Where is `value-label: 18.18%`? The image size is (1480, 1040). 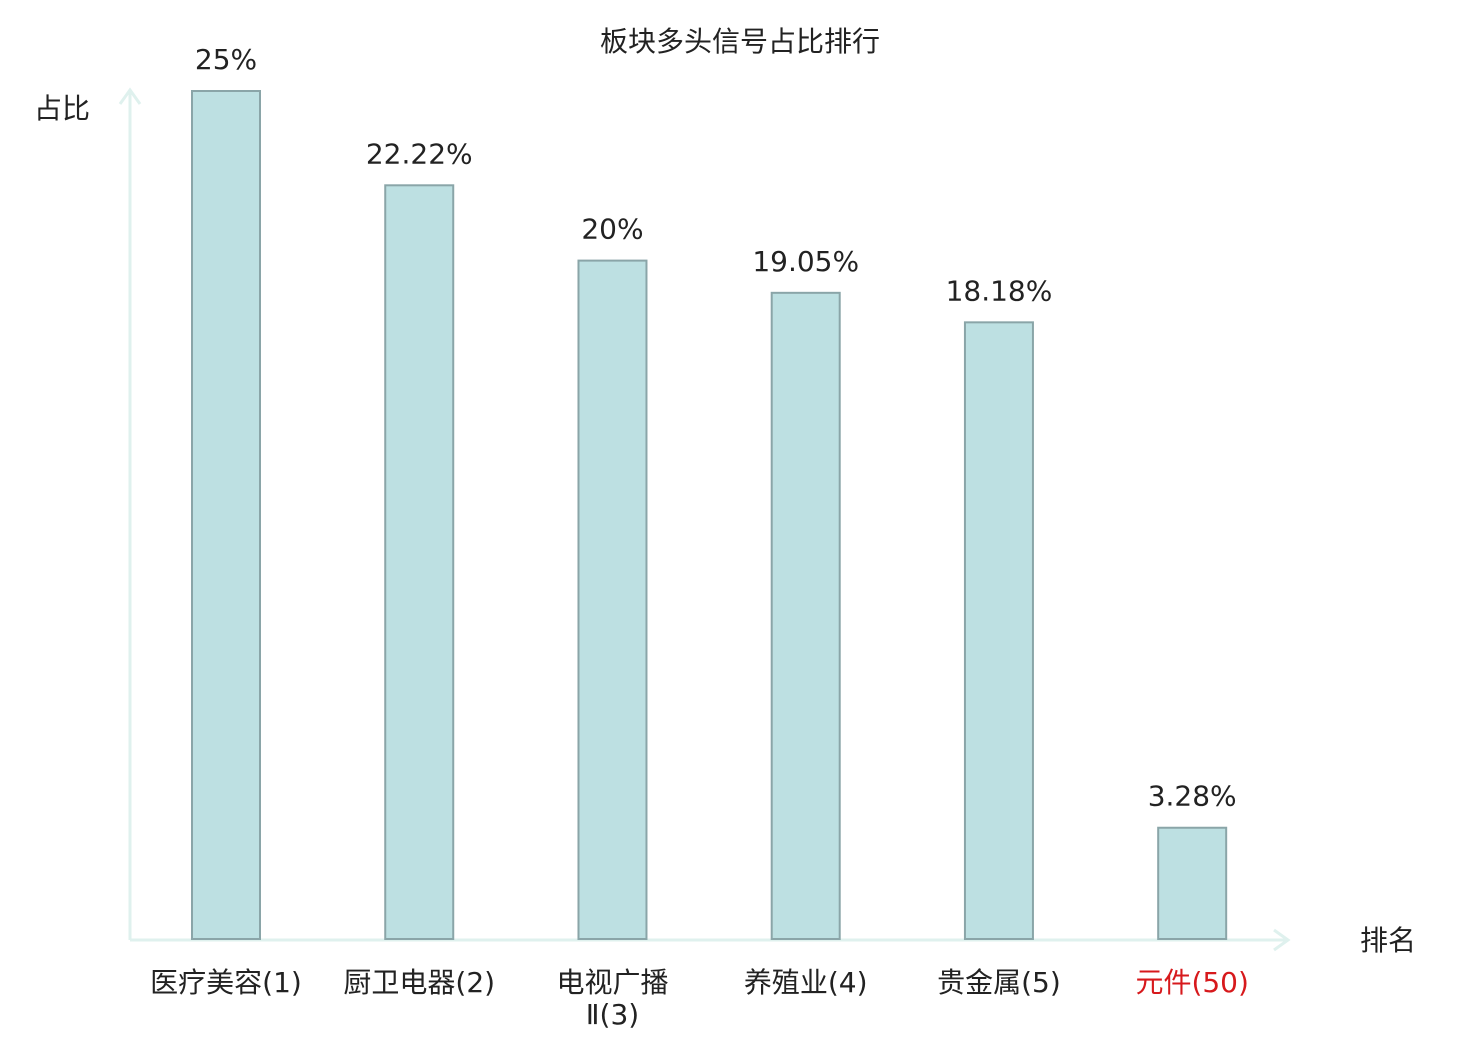
value-label: 18.18% is located at coordinates (999, 290).